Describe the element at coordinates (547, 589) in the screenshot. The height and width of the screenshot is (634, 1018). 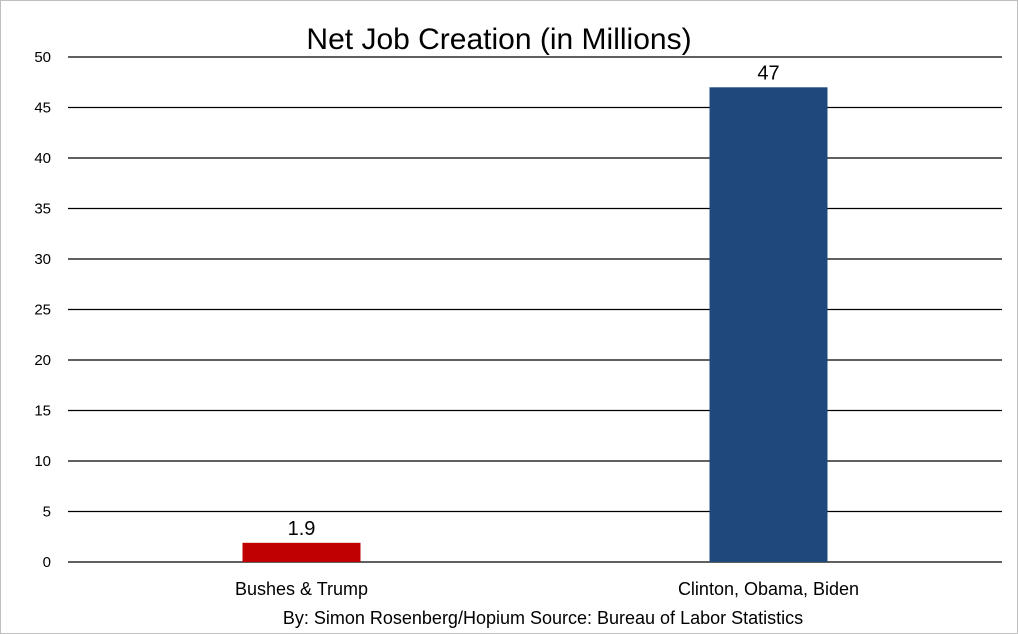
I see `category-labels: Bushes & Trump Clinton, Obama, Biden` at that location.